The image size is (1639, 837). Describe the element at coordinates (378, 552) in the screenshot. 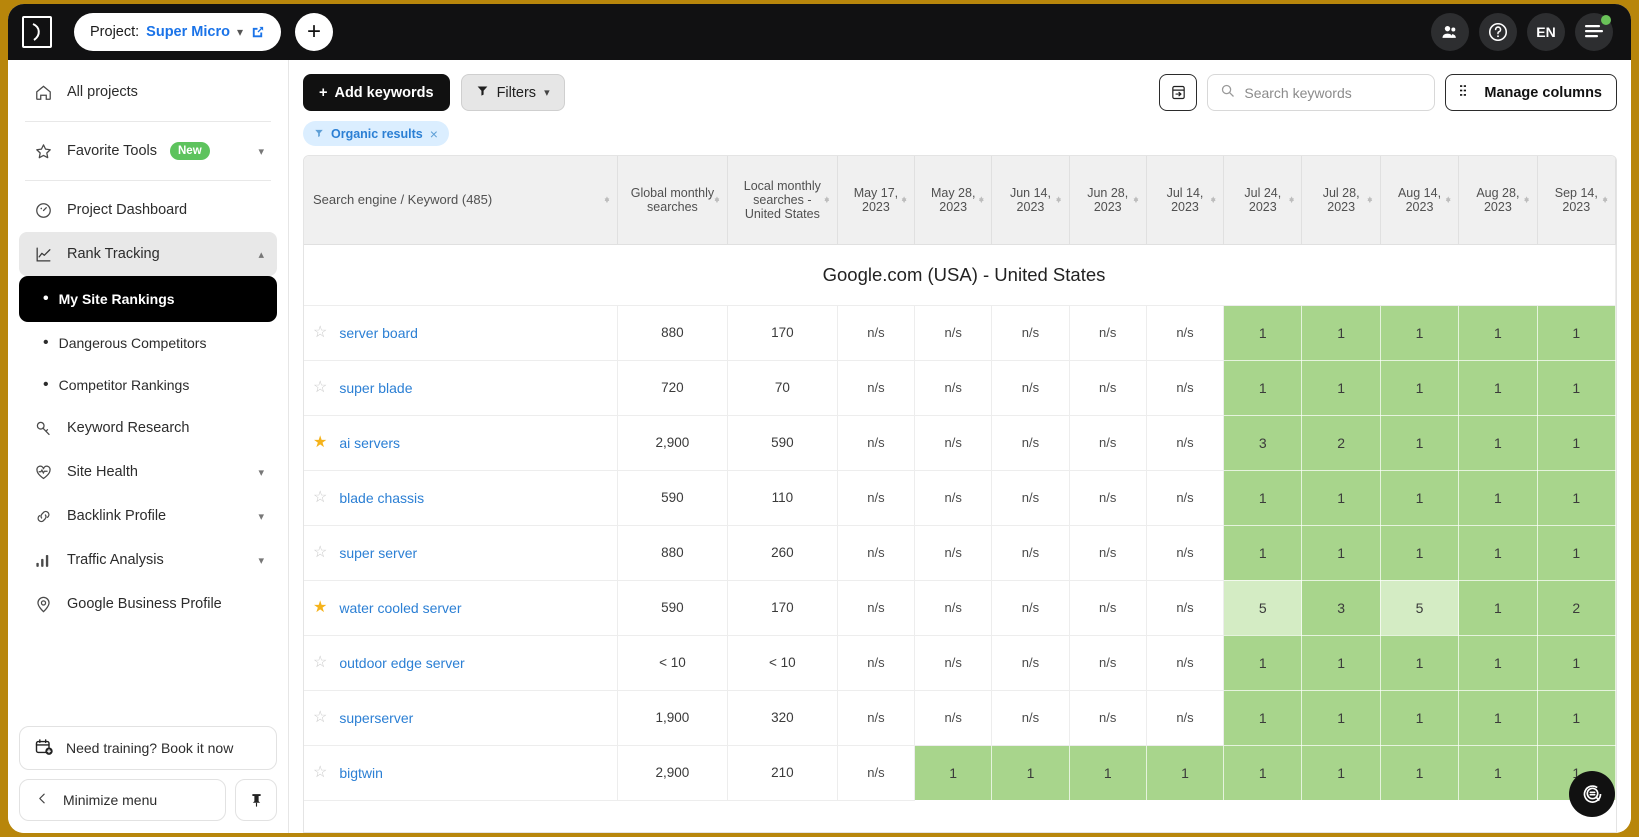

I see `keyword-link: super server` at that location.